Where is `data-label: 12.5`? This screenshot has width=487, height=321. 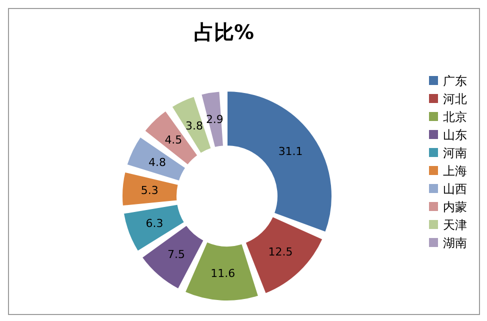 data-label: 12.5 is located at coordinates (280, 252).